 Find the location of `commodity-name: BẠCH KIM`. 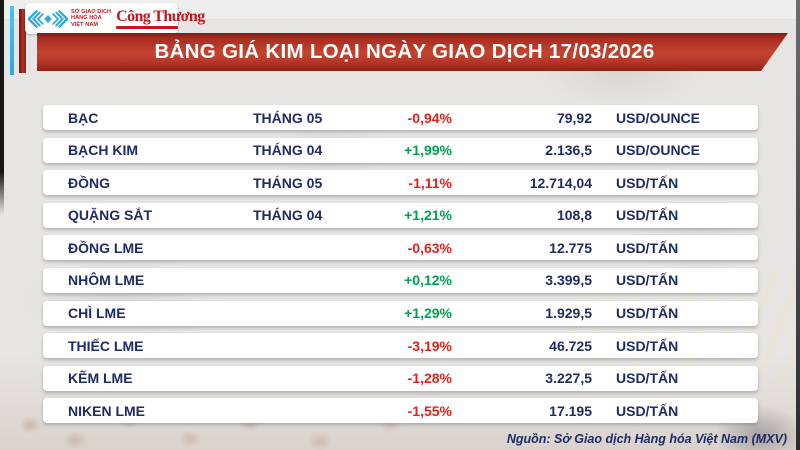

commodity-name: BẠCH KIM is located at coordinates (103, 150).